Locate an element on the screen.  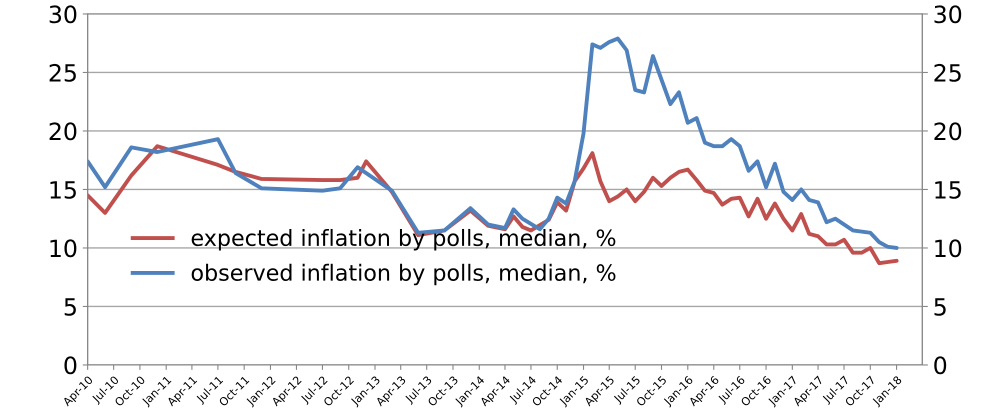
y2-tick-label: 5 is located at coordinates (940, 307).